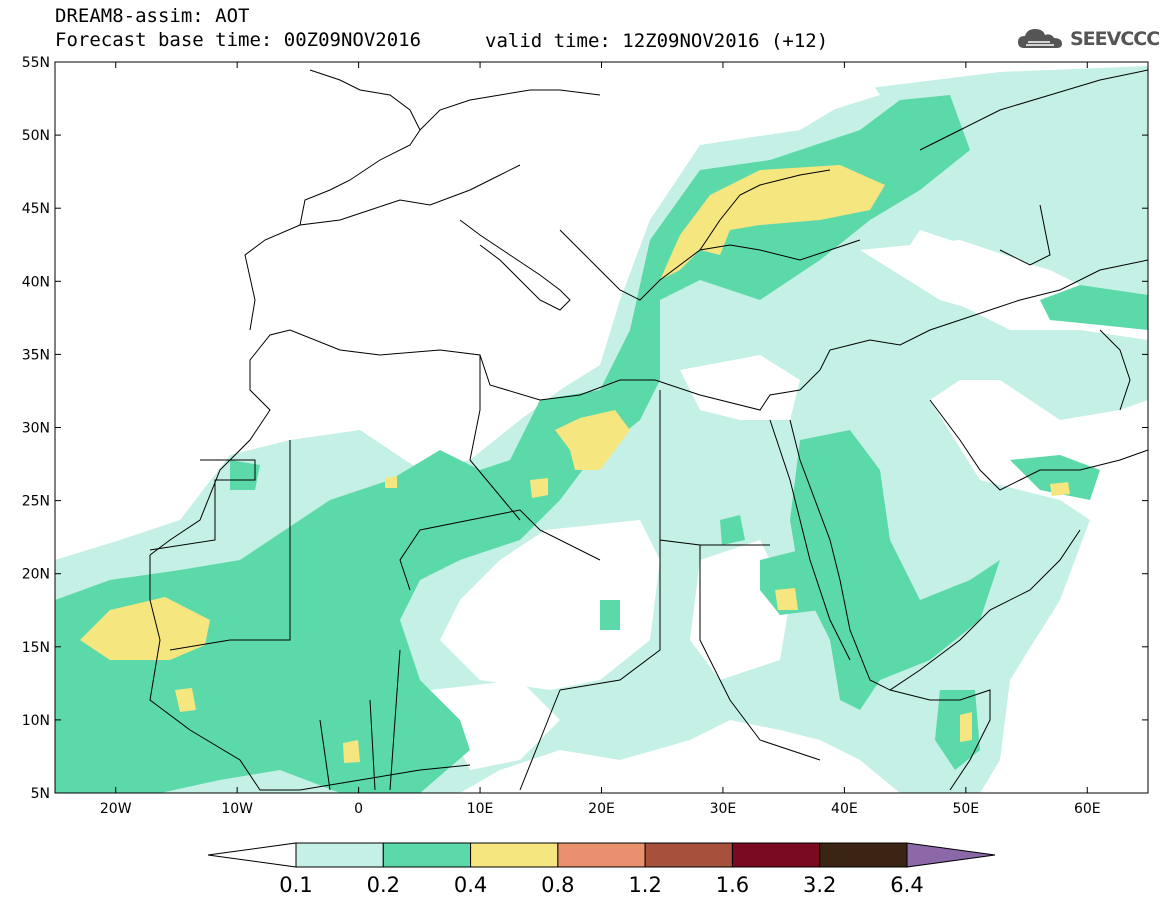 Image resolution: width=1165 pixels, height=905 pixels. I want to click on logo-text: SEEVCCC, so click(1115, 39).